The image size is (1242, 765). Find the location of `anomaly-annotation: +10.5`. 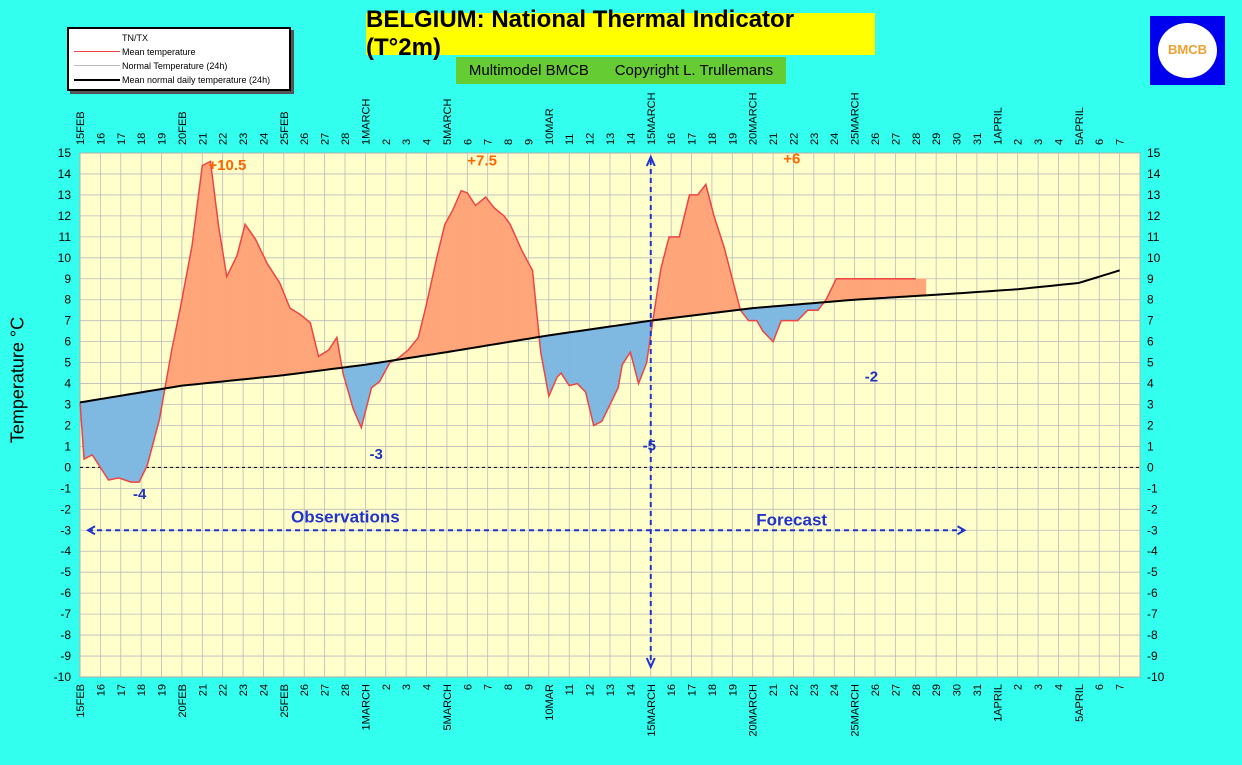

anomaly-annotation: +10.5 is located at coordinates (227, 165).